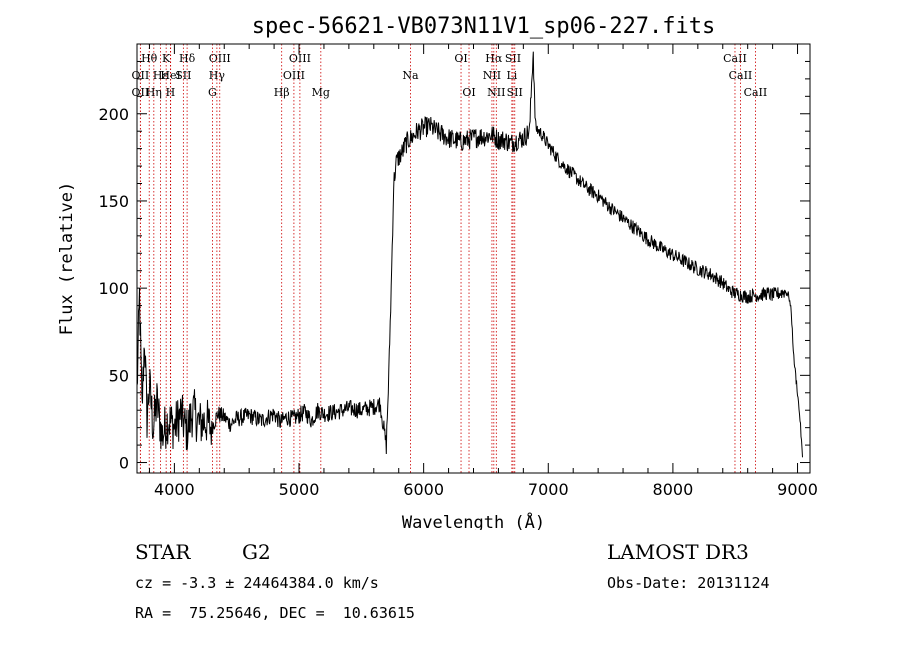 Image resolution: width=900 pixels, height=649 pixels. I want to click on x-tick-label: 6000, so click(423, 489).